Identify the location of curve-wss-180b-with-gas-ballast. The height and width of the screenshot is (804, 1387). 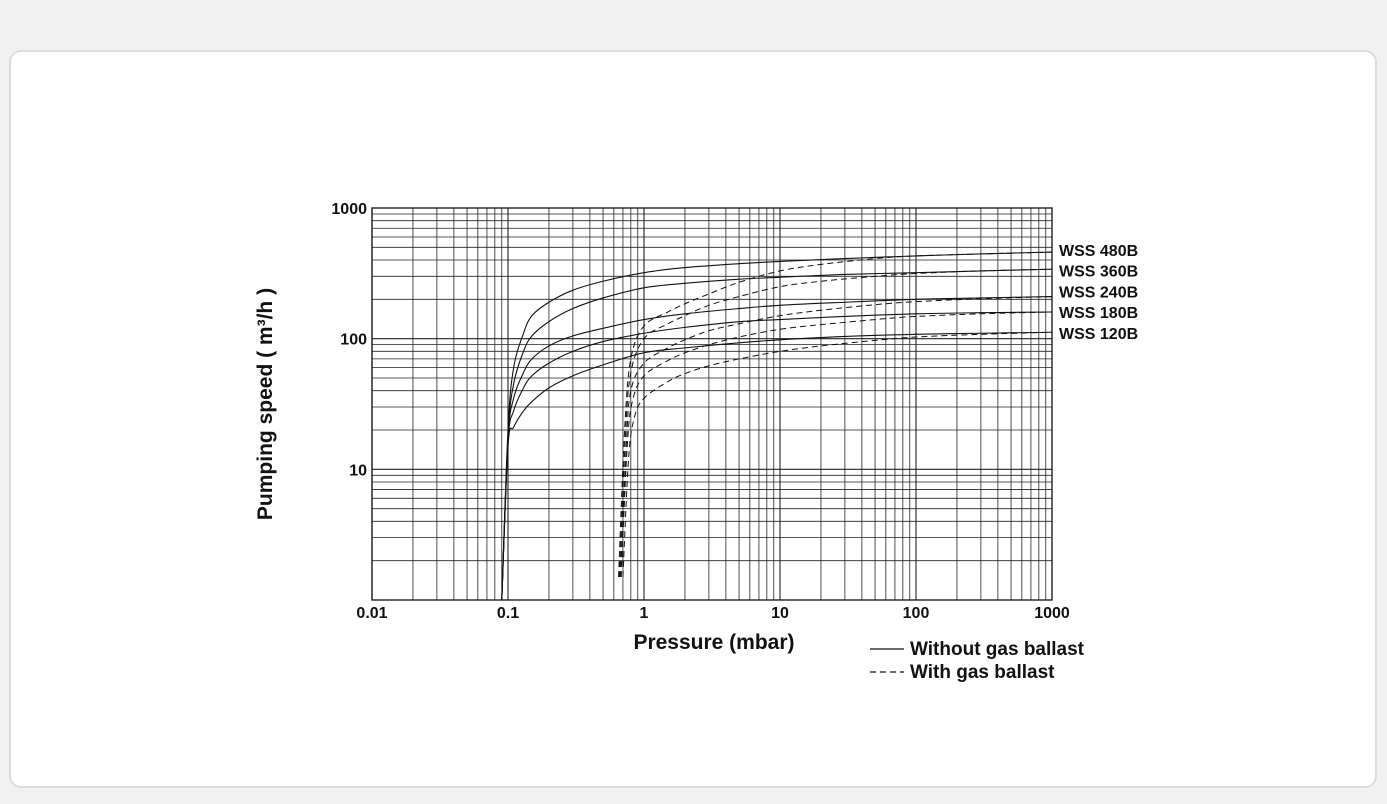
(836, 444).